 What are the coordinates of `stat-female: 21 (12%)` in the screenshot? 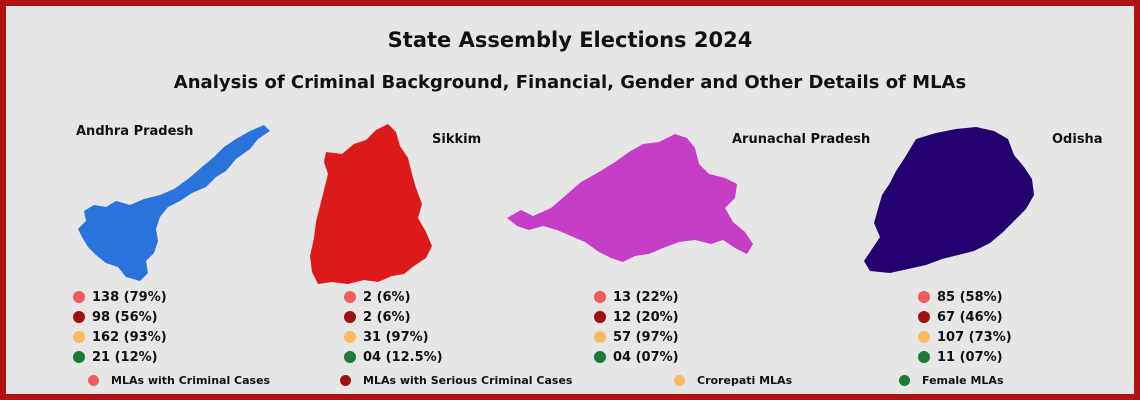 It's located at (120, 357).